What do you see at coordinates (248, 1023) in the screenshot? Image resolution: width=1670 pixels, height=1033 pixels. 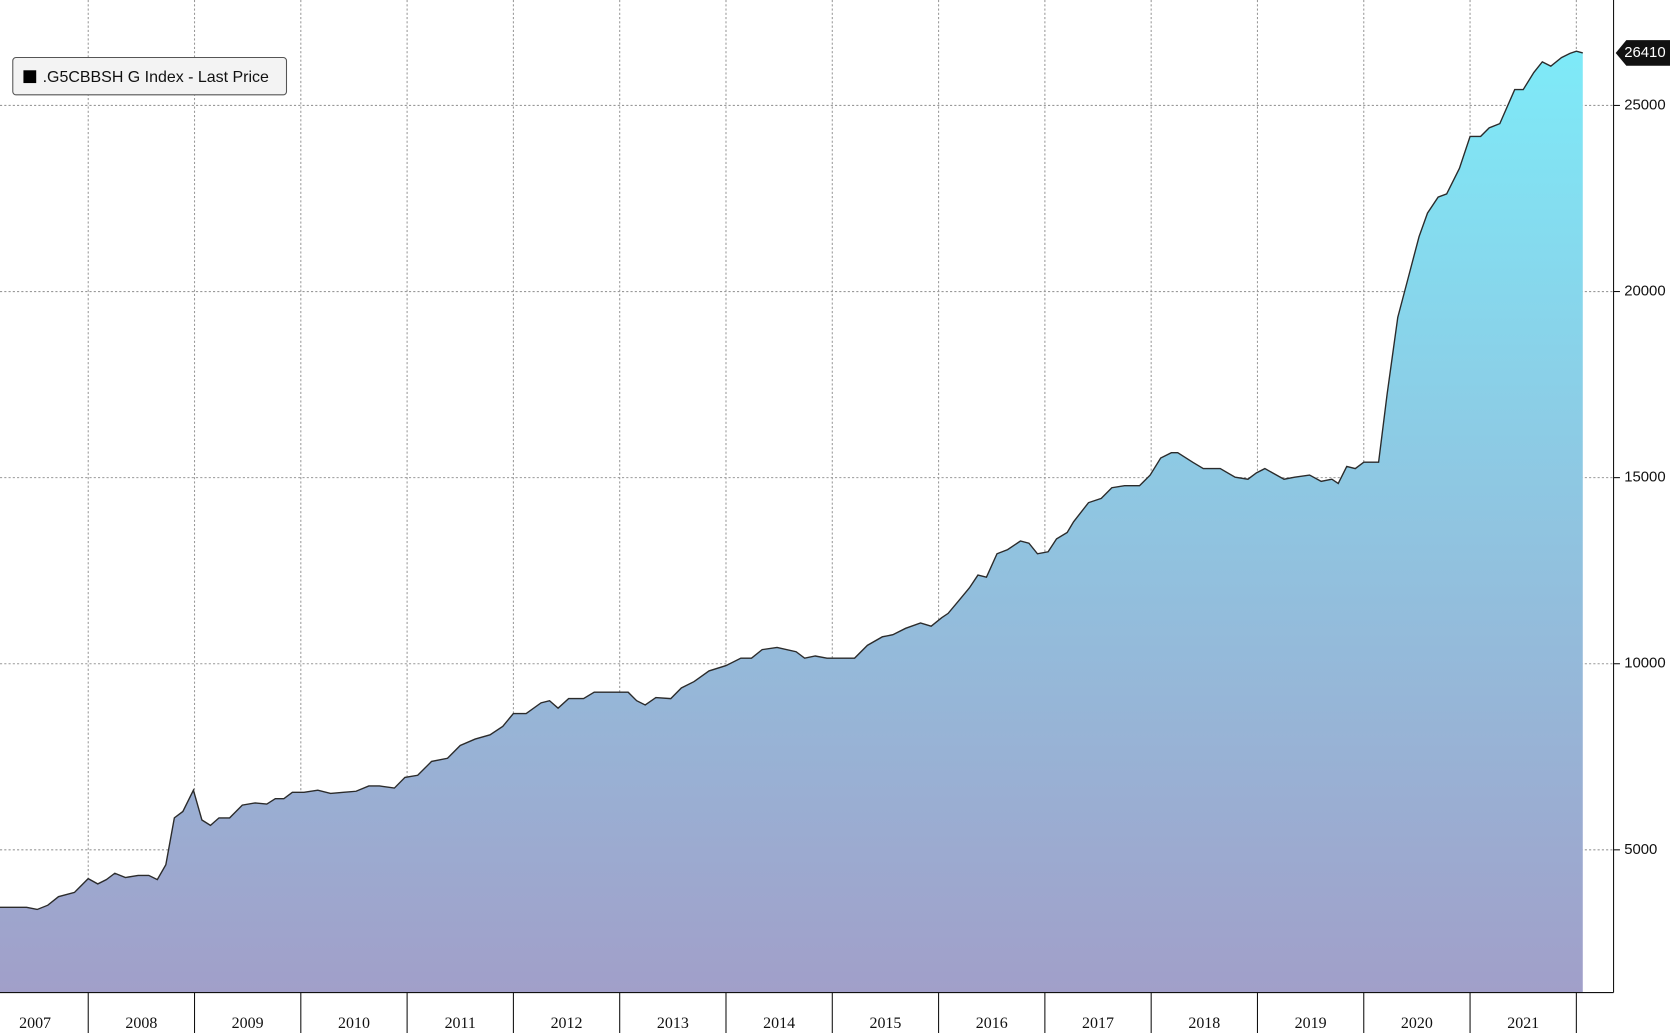 I see `x-tick-label: 2009` at bounding box center [248, 1023].